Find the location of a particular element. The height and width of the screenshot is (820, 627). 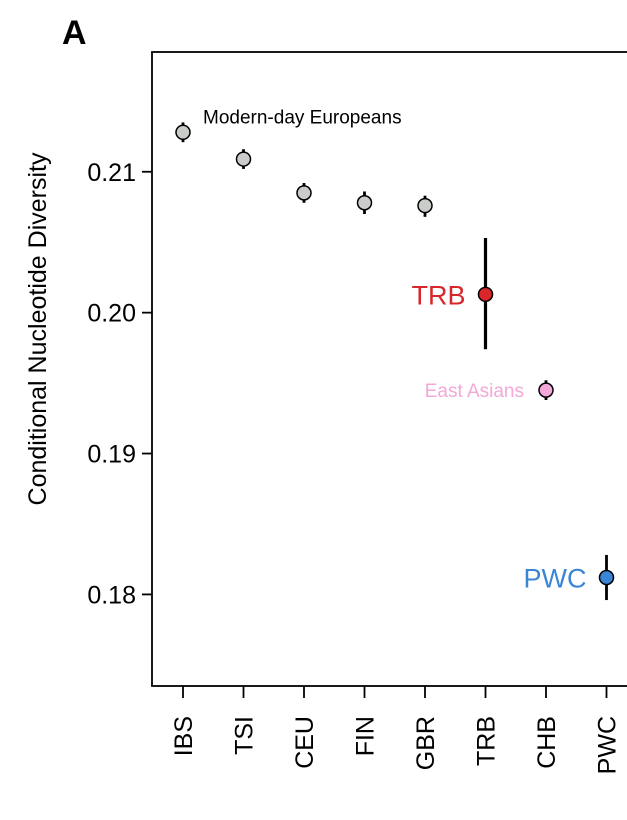

y-tick-label: 0.21 is located at coordinates (111, 173).